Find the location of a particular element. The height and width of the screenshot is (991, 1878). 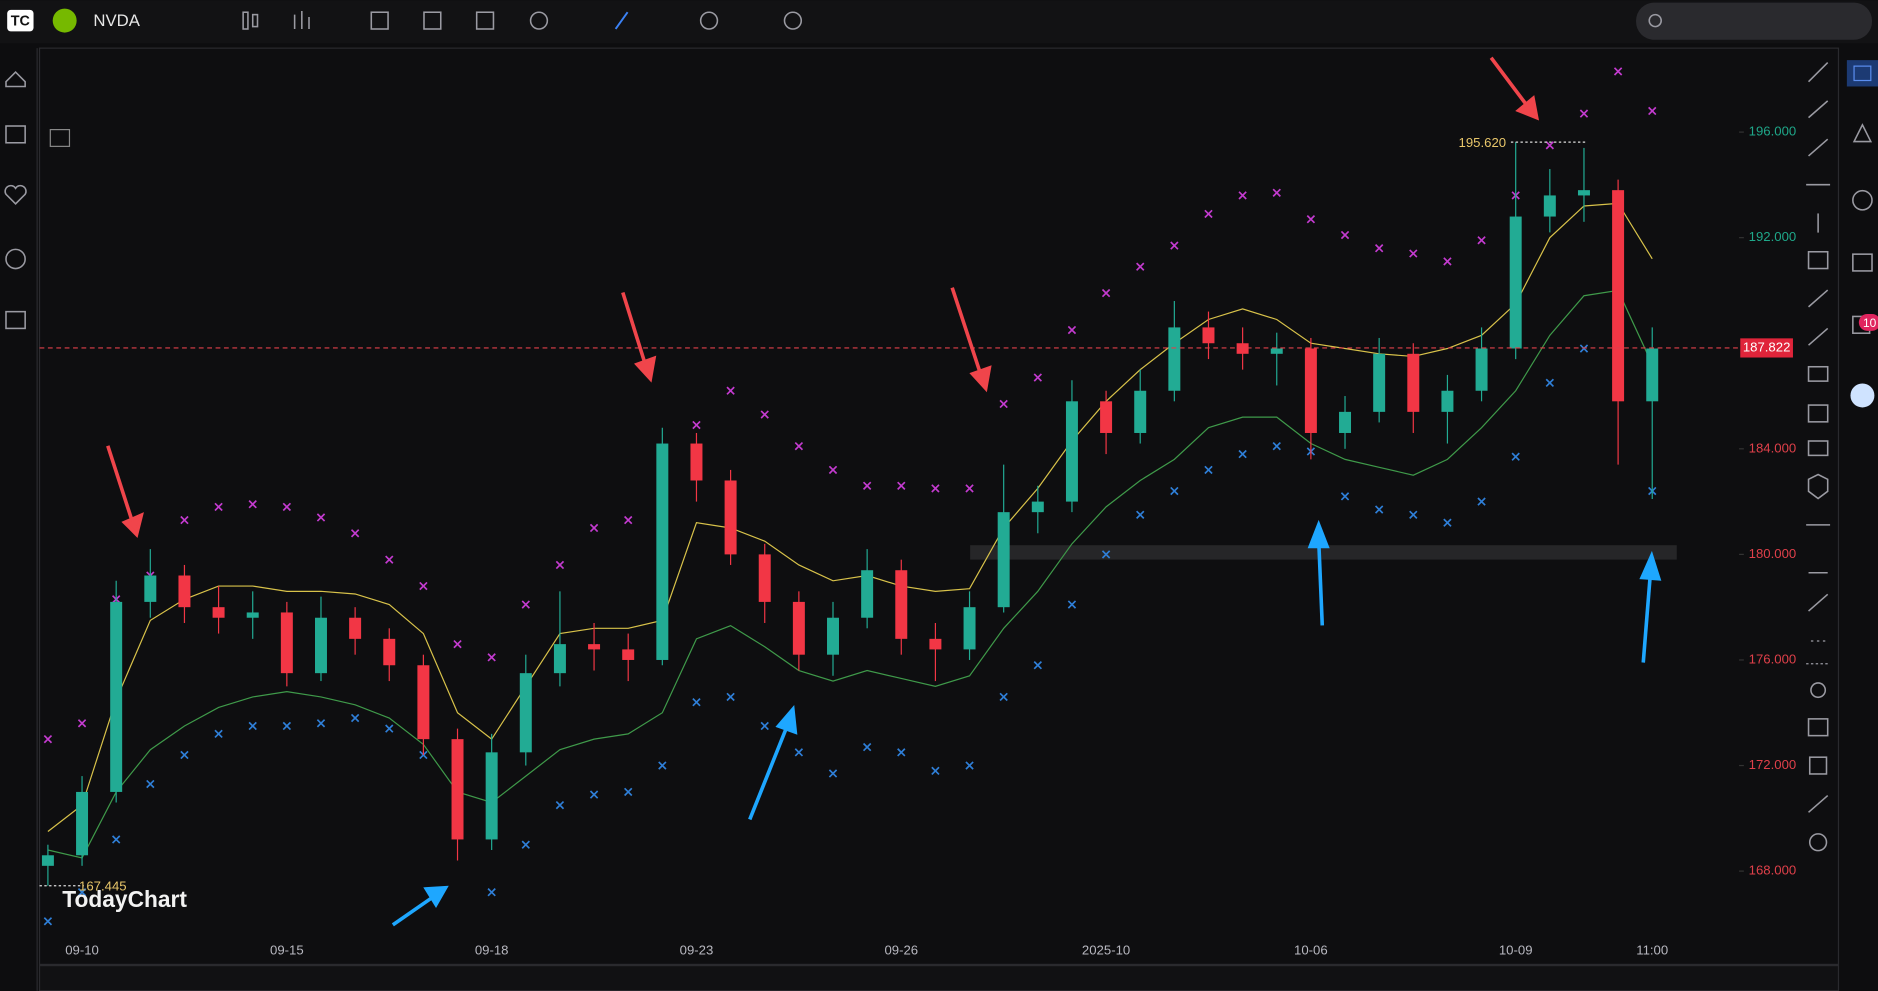

x-tick-label: 11:00 is located at coordinates (1652, 950).